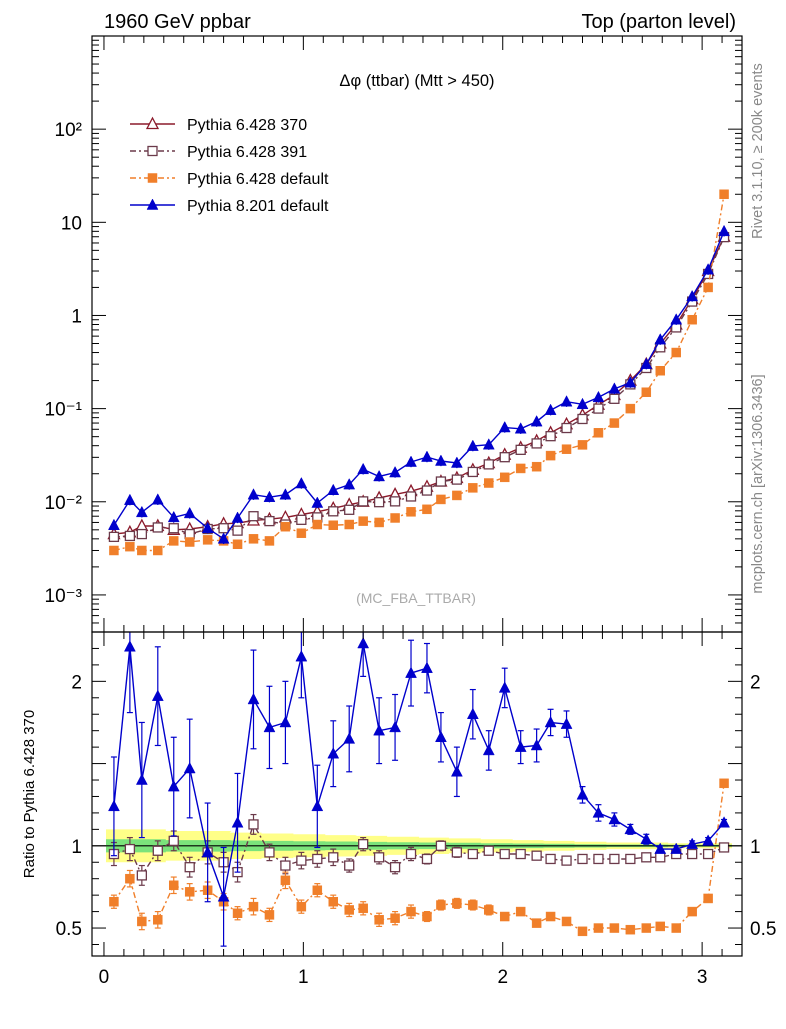  Describe the element at coordinates (658, 22) in the screenshot. I see `process-label: Top (parton level)` at that location.